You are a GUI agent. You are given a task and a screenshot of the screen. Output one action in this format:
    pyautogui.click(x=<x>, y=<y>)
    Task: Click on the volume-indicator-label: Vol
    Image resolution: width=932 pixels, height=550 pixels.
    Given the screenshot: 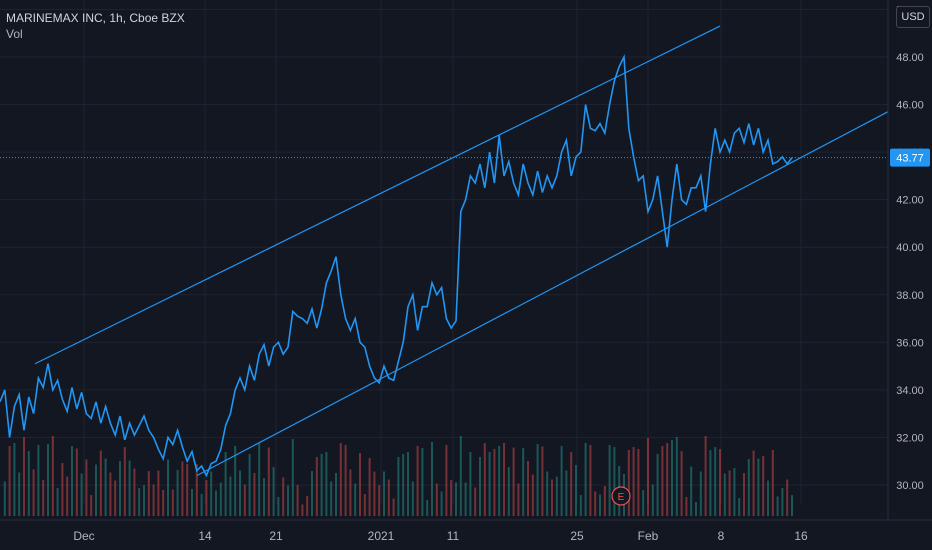 What is the action you would take?
    pyautogui.click(x=14, y=34)
    